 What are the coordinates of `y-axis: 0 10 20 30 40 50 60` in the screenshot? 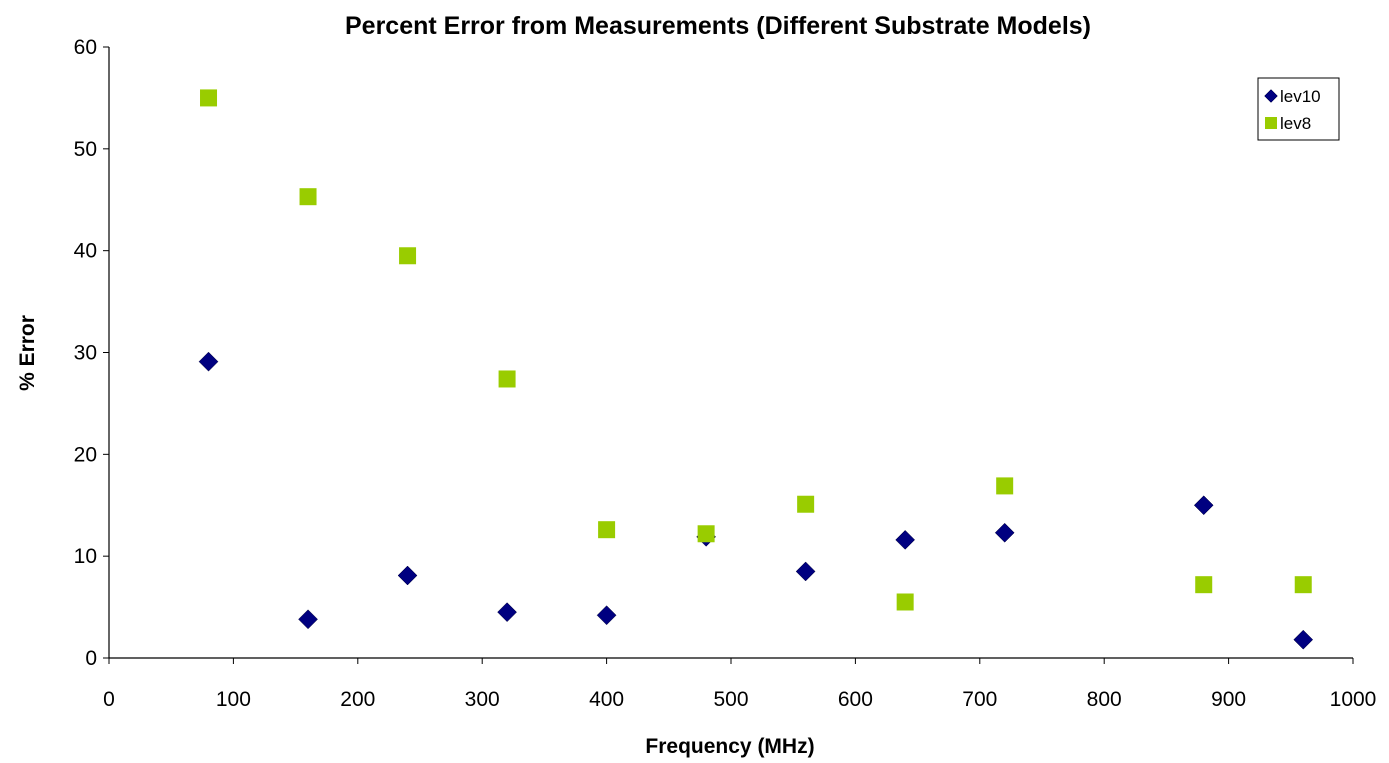 It's located at (91, 353).